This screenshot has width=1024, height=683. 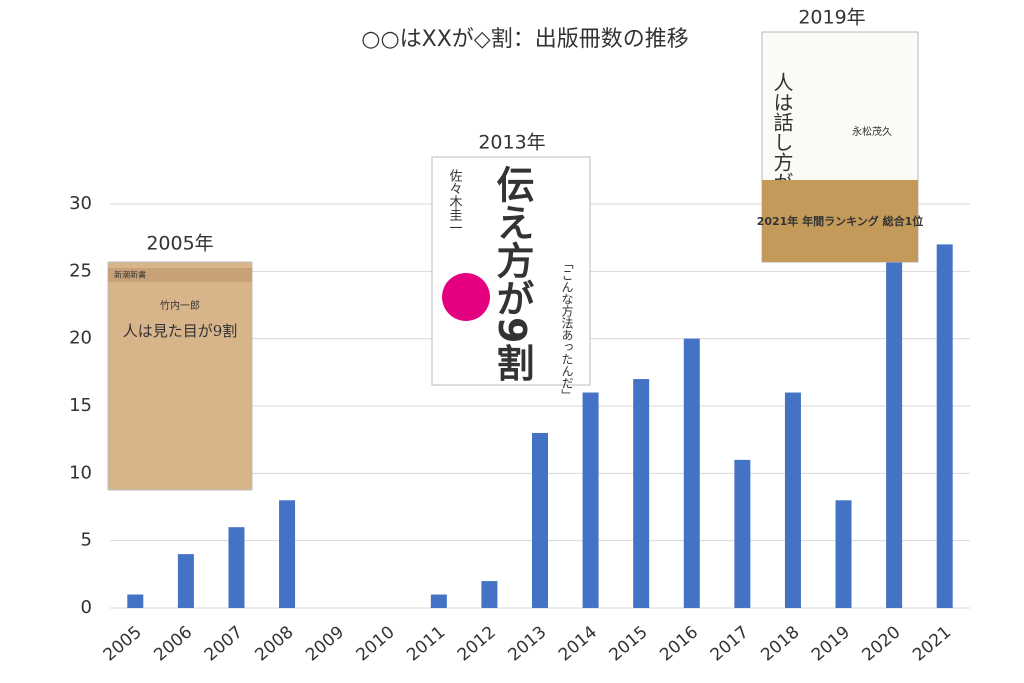 I want to click on x-tick-label: 2016, so click(x=679, y=643).